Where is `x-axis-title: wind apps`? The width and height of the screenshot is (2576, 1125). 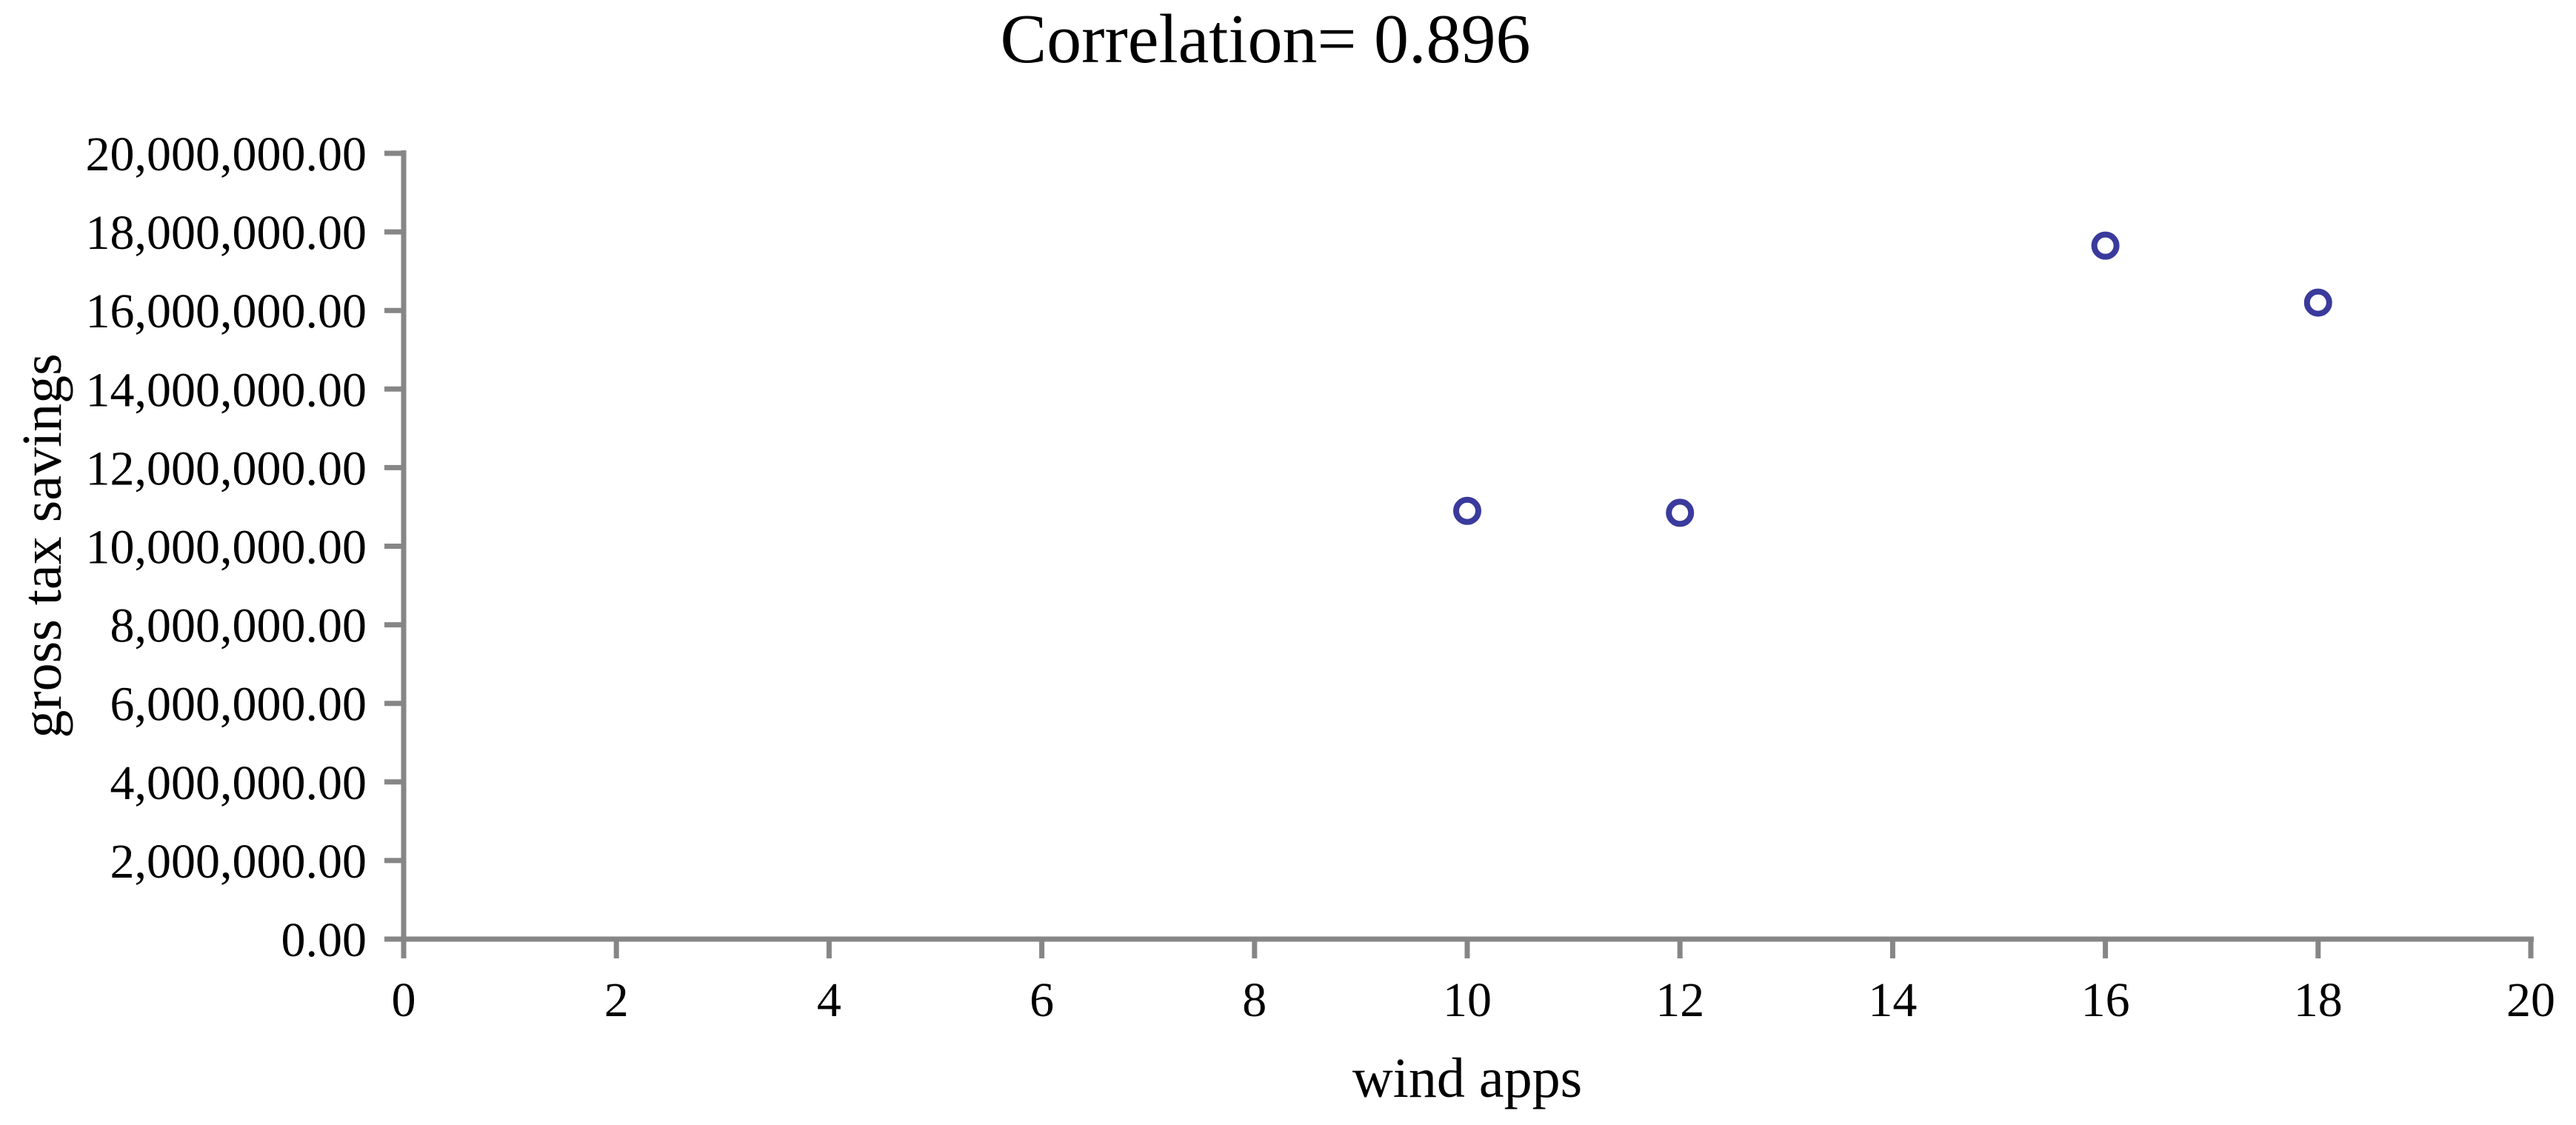
x-axis-title: wind apps is located at coordinates (1467, 1078).